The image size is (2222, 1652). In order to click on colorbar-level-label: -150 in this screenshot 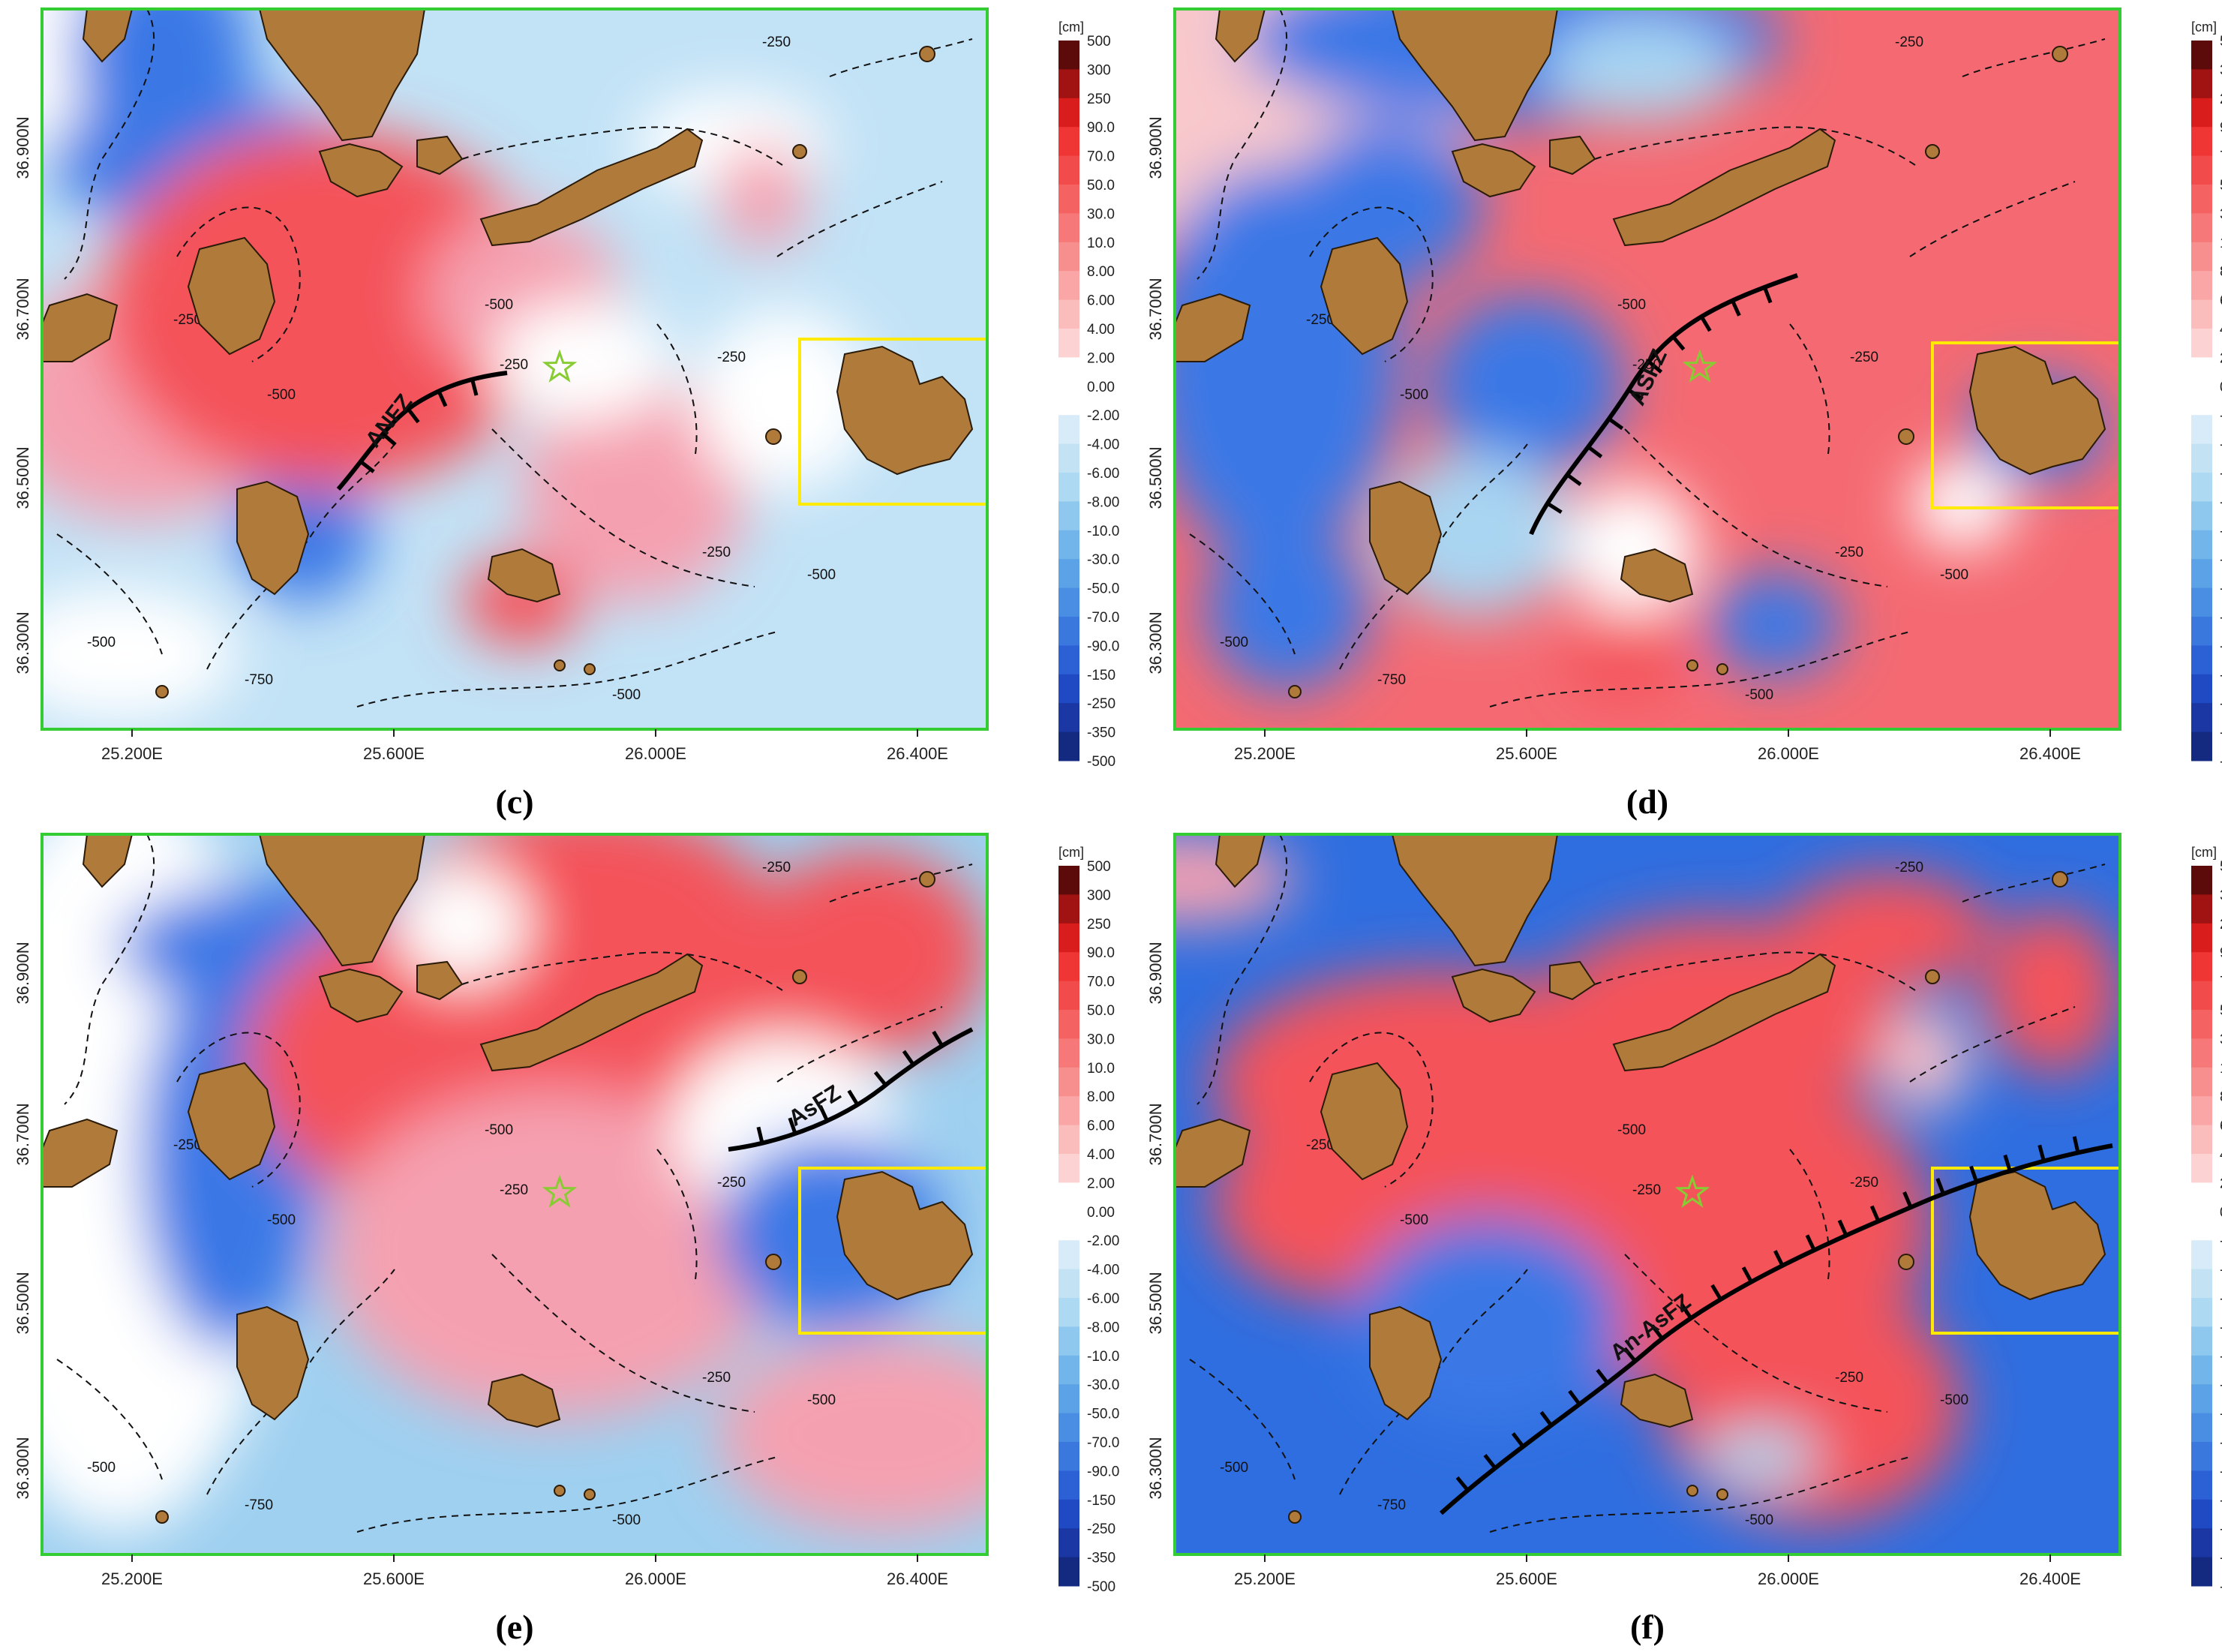, I will do `click(2221, 1501)`.